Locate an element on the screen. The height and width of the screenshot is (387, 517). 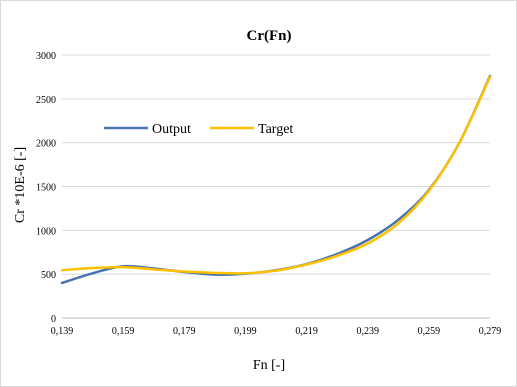
legend-label-target: Target is located at coordinates (275, 129).